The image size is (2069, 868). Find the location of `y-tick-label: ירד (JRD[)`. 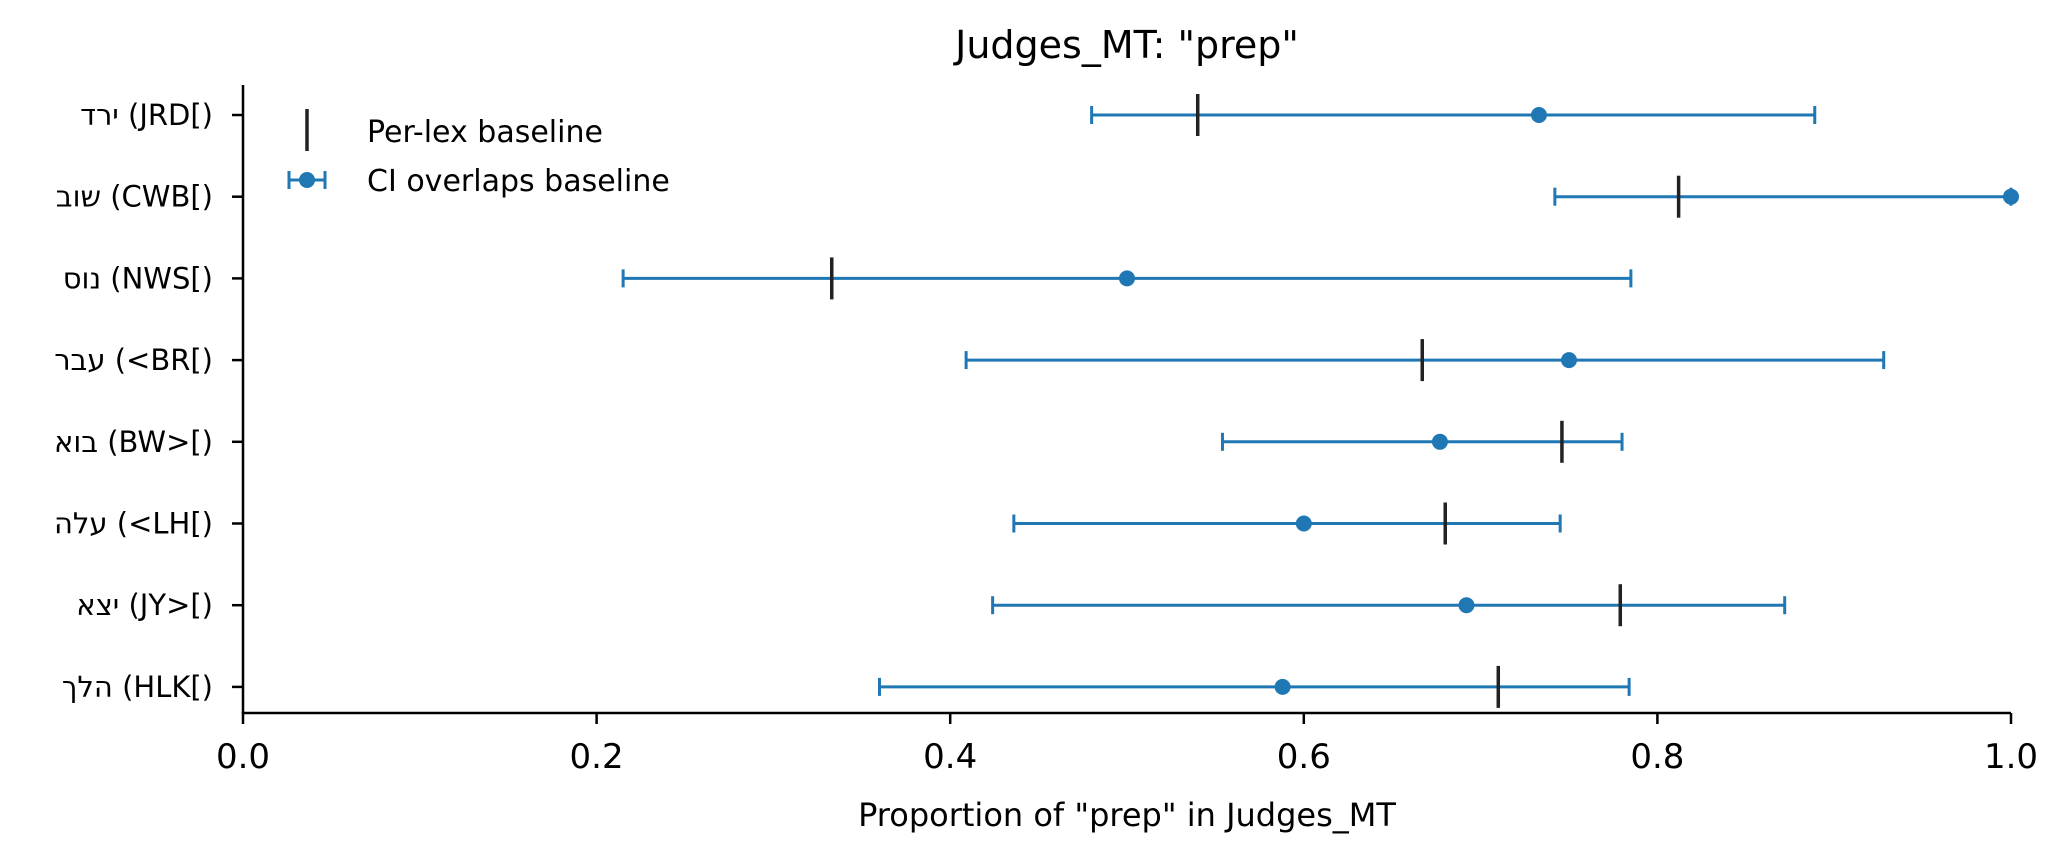

y-tick-label: ירד (JRD[) is located at coordinates (146, 115).